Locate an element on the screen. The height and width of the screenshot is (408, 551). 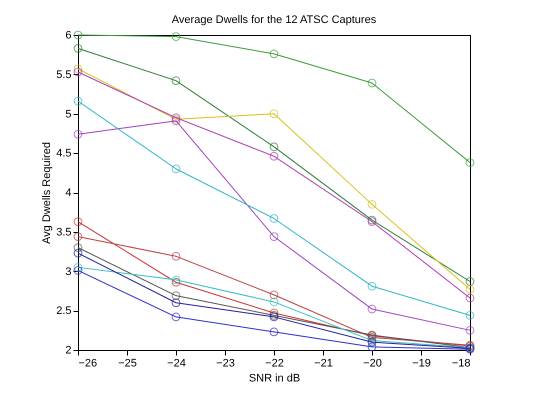
y-tick-label: 4.5 is located at coordinates (64, 154).